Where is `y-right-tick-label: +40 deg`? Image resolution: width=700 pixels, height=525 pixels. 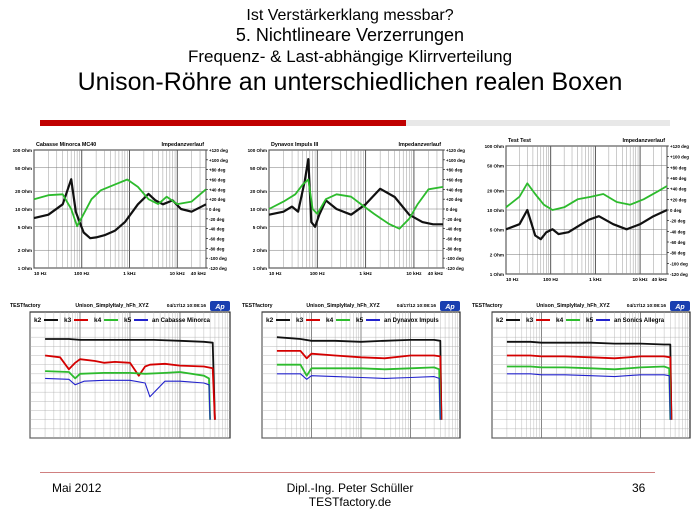 y-right-tick-label: +40 deg is located at coordinates (454, 189).